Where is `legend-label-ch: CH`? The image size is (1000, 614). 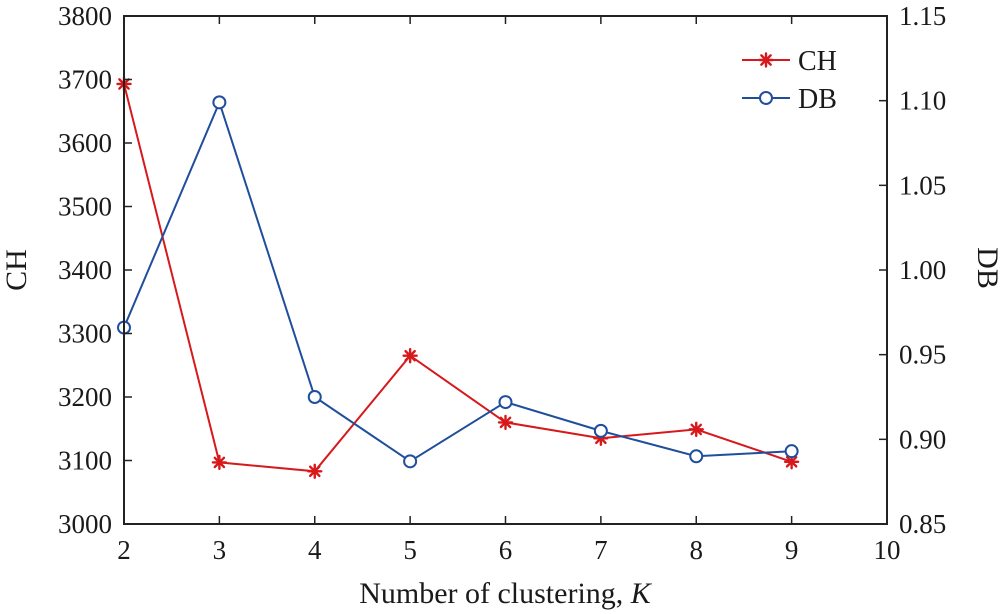 legend-label-ch: CH is located at coordinates (817, 61).